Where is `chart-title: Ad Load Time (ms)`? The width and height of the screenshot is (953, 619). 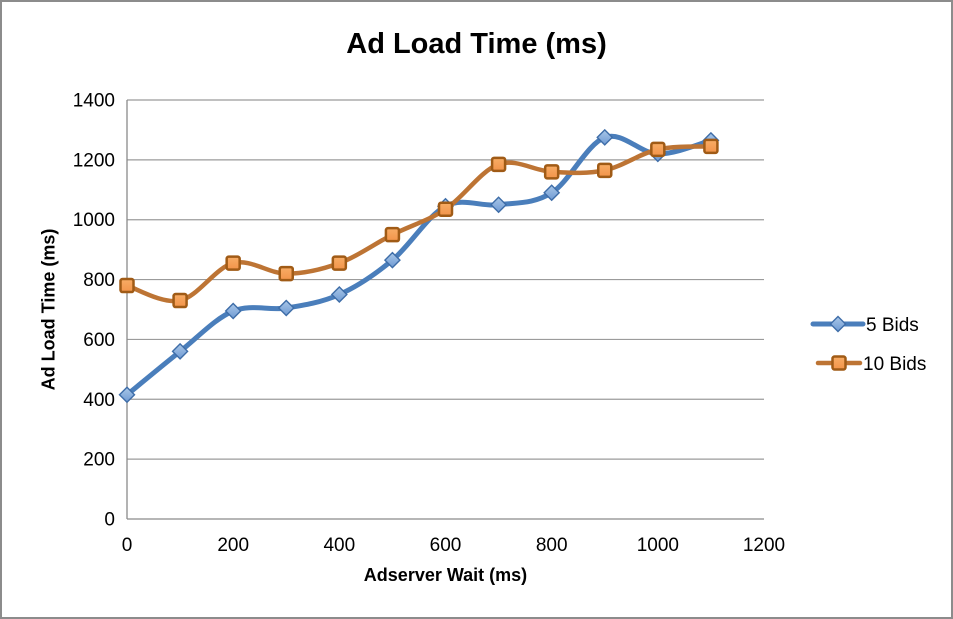
chart-title: Ad Load Time (ms) is located at coordinates (476, 44).